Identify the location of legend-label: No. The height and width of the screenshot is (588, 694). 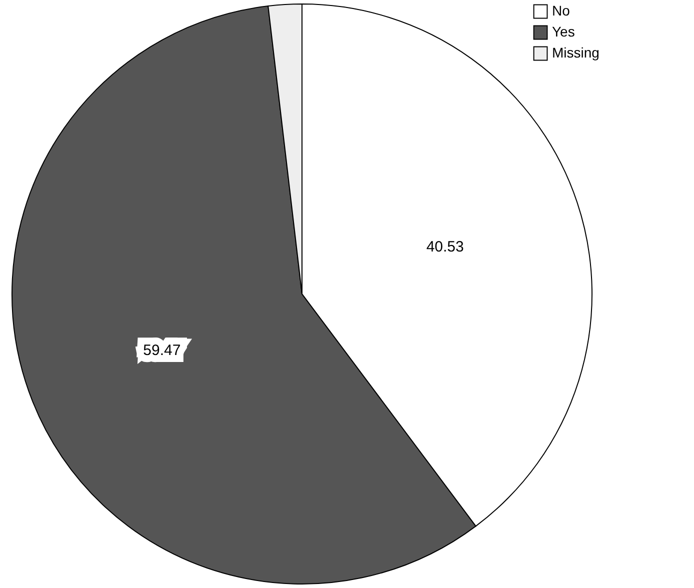
(561, 10).